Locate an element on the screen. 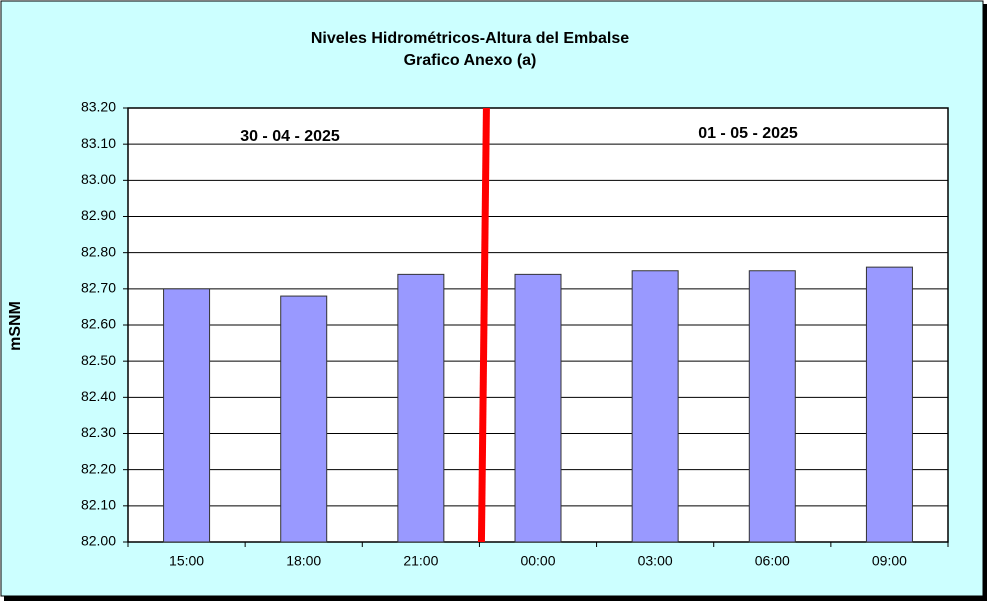 This screenshot has width=989, height=603. y-tick-label: 82.50 is located at coordinates (98, 360).